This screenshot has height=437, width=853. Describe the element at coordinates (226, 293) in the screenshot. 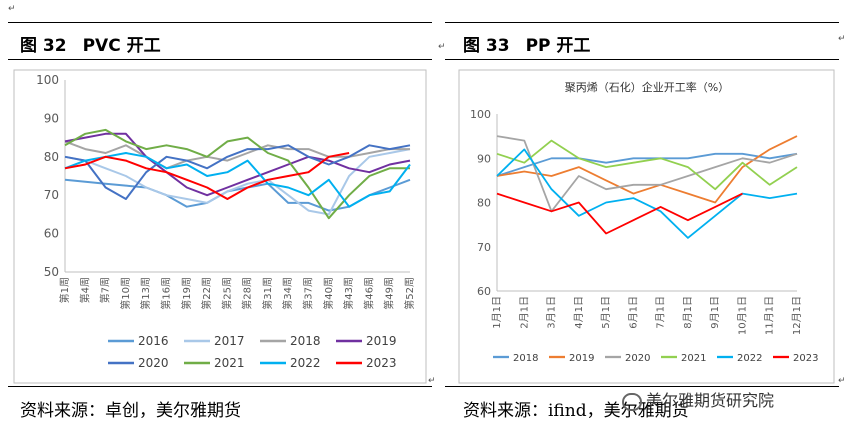

I see `x-tick-label: 第25周` at that location.